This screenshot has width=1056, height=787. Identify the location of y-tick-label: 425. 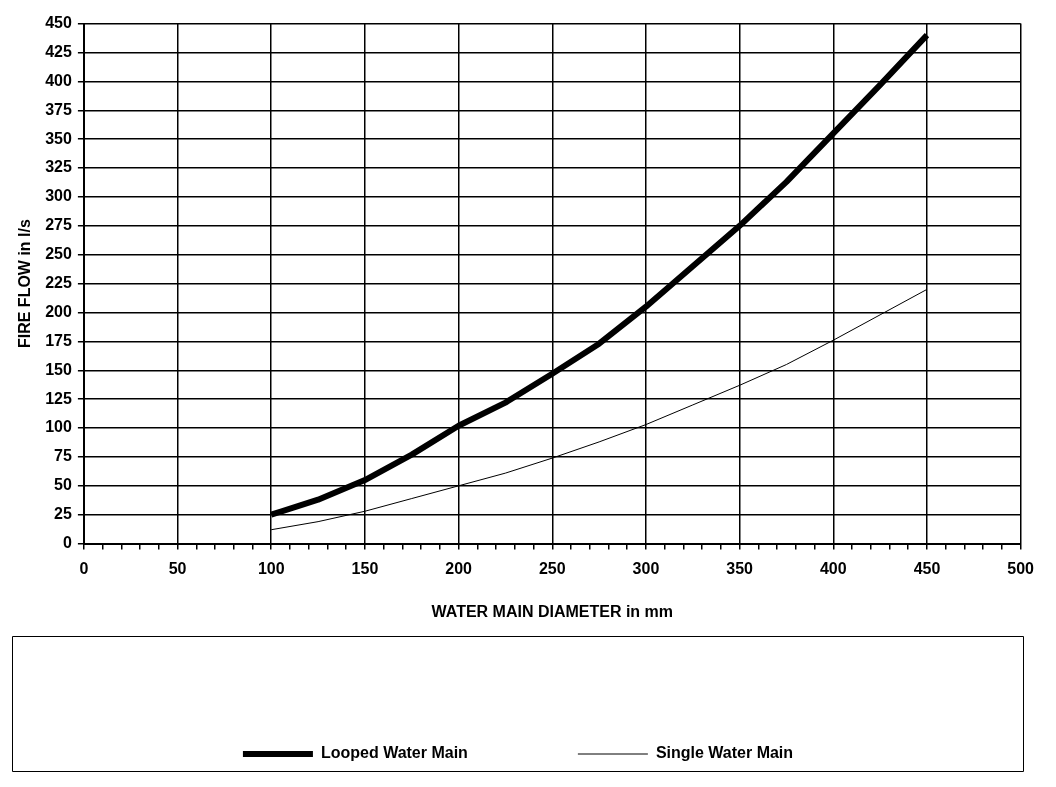
(58, 51).